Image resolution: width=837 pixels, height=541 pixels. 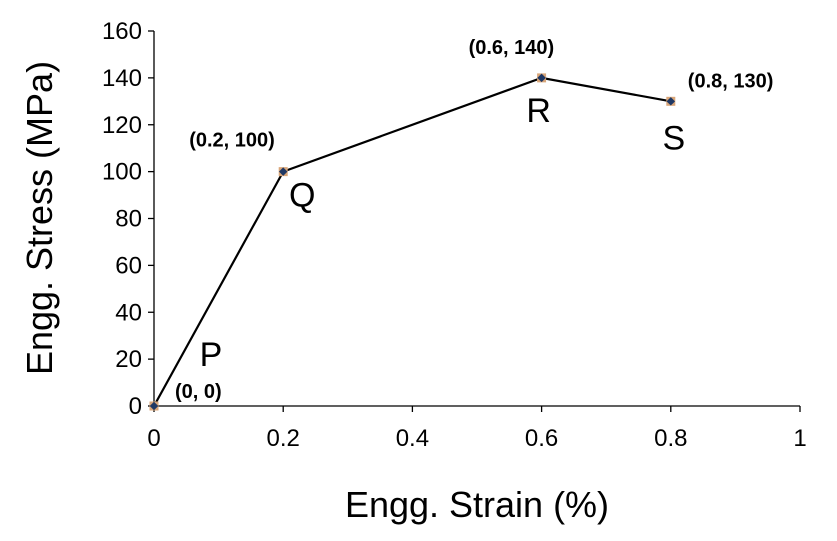 What do you see at coordinates (128, 359) in the screenshot?
I see `y-tick-label: 20` at bounding box center [128, 359].